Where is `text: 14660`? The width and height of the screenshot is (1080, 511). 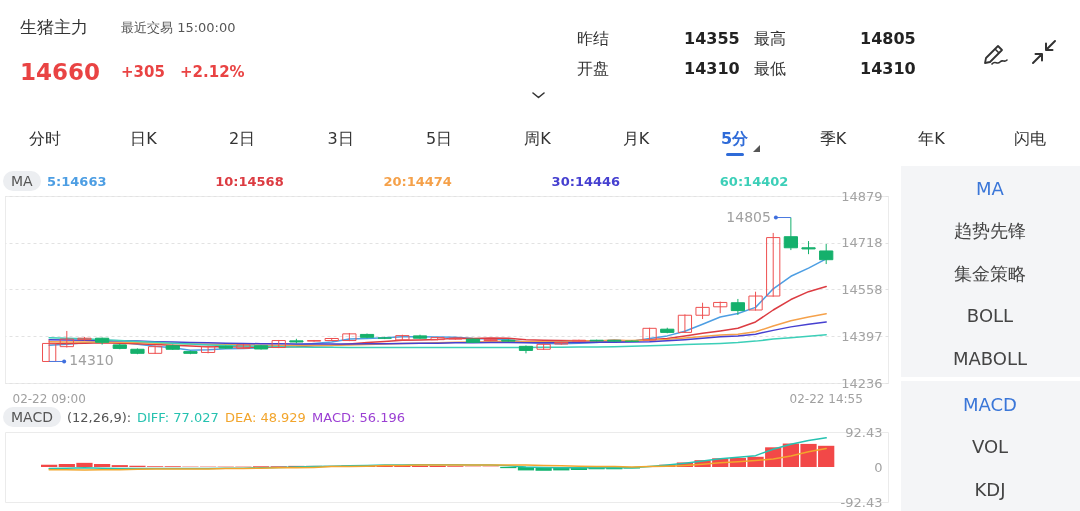
text: 14660 is located at coordinates (60, 72).